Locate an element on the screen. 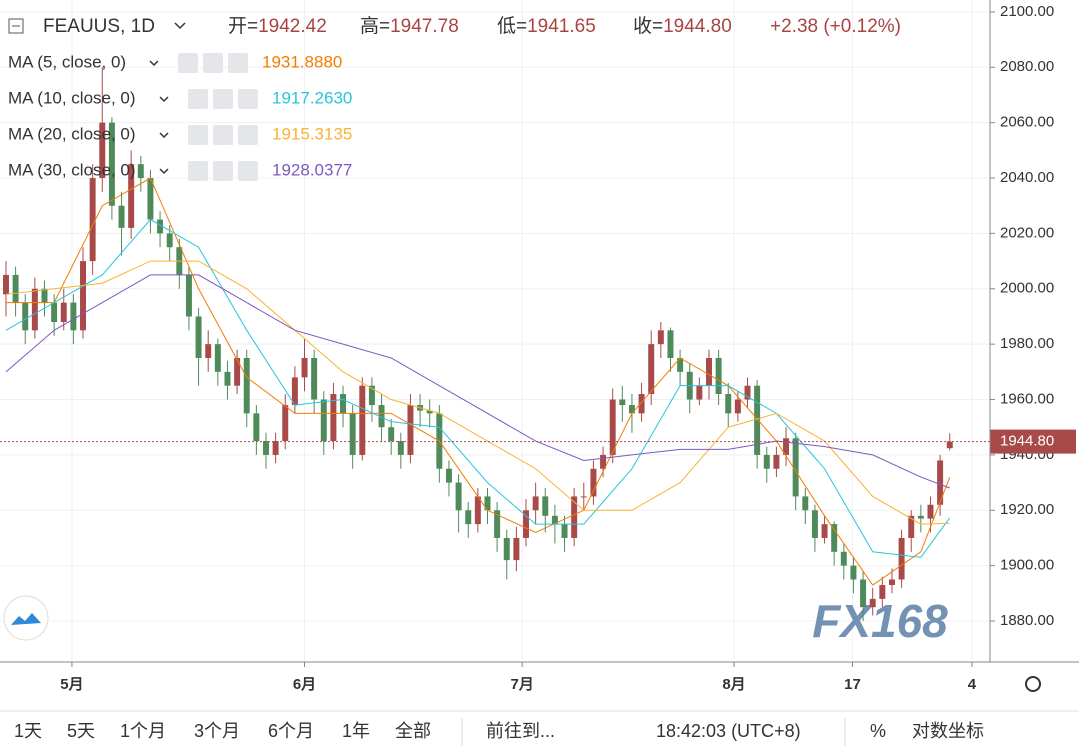 The height and width of the screenshot is (752, 1079). legend-name: MA (10, close, 0) is located at coordinates (72, 97).